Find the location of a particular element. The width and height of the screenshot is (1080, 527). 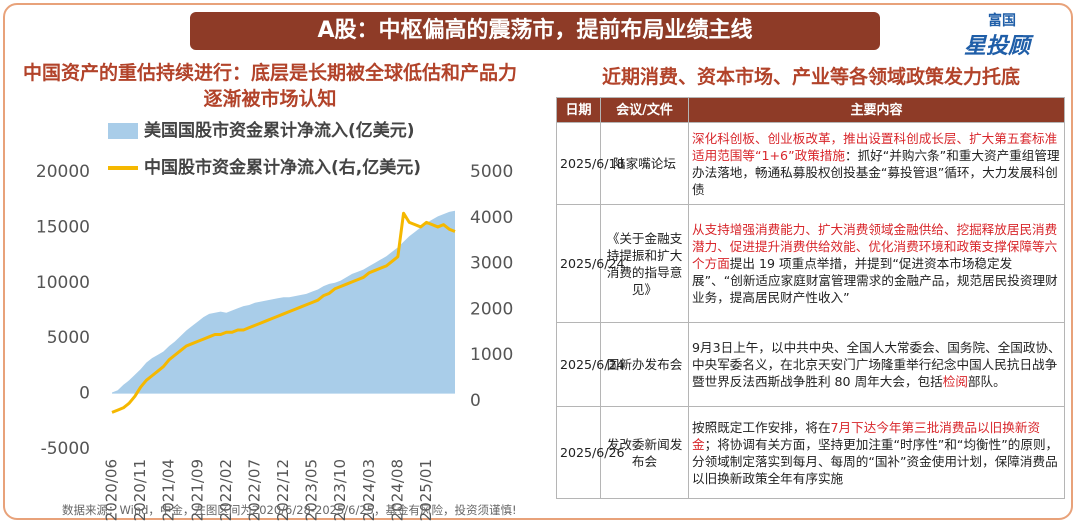

logo: 富国 星投顾 is located at coordinates (1005, 33).